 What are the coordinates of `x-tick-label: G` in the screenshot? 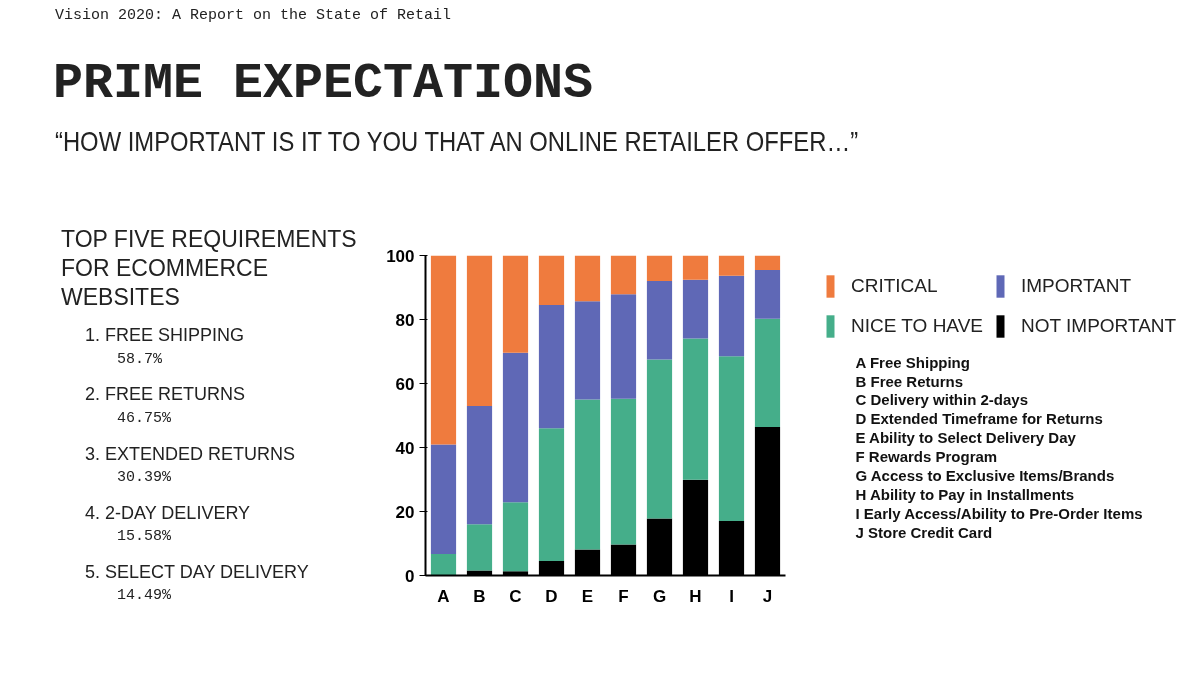 It's located at (659, 596).